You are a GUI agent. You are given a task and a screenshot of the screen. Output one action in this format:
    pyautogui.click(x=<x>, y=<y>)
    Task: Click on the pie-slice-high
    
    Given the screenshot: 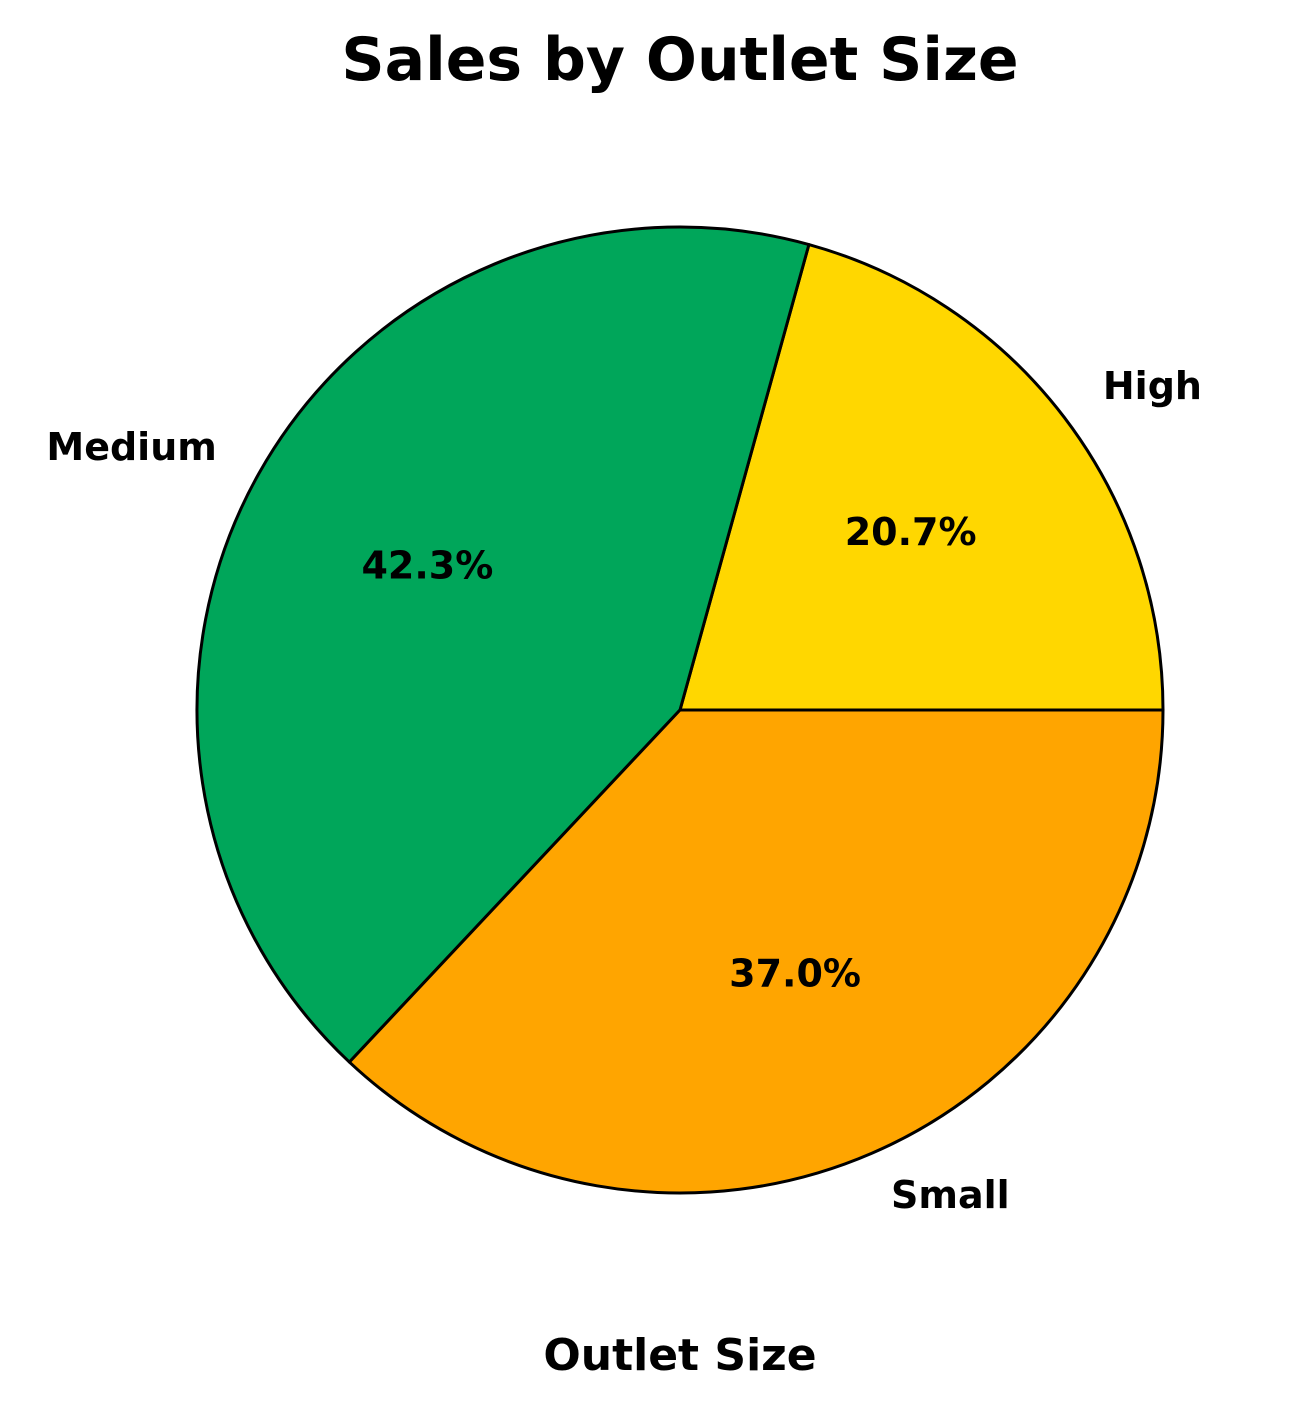 What is the action you would take?
    pyautogui.click(x=921, y=477)
    